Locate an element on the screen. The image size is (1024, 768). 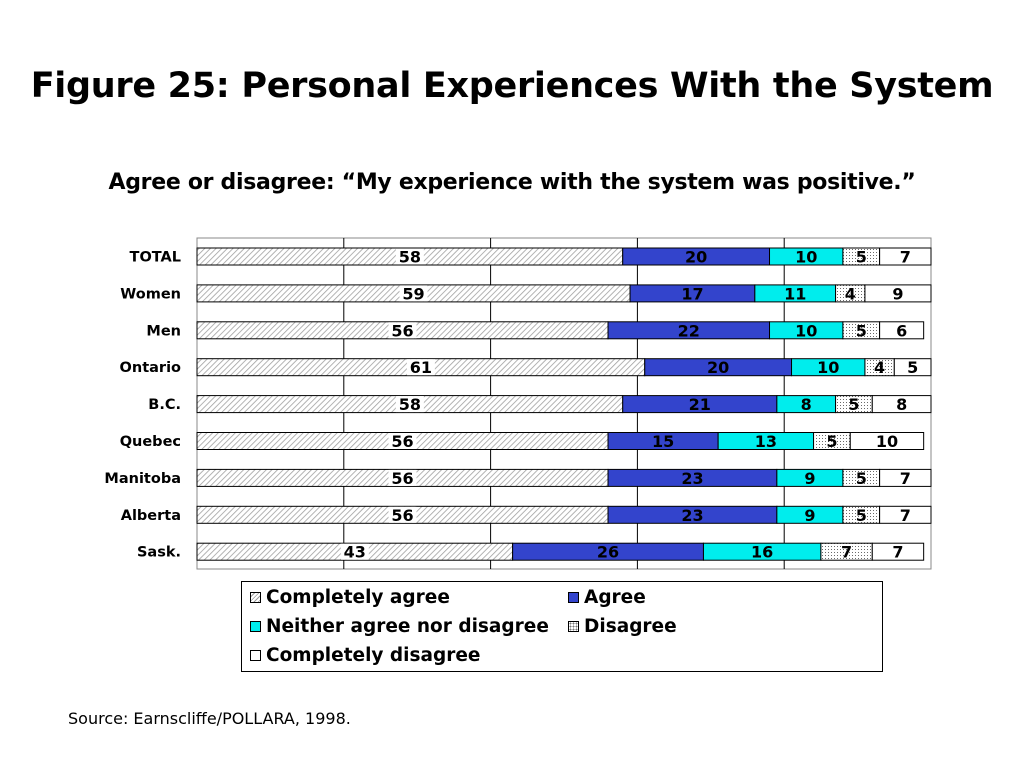
bar-completely-disagree-manitoba is located at coordinates (905, 477).